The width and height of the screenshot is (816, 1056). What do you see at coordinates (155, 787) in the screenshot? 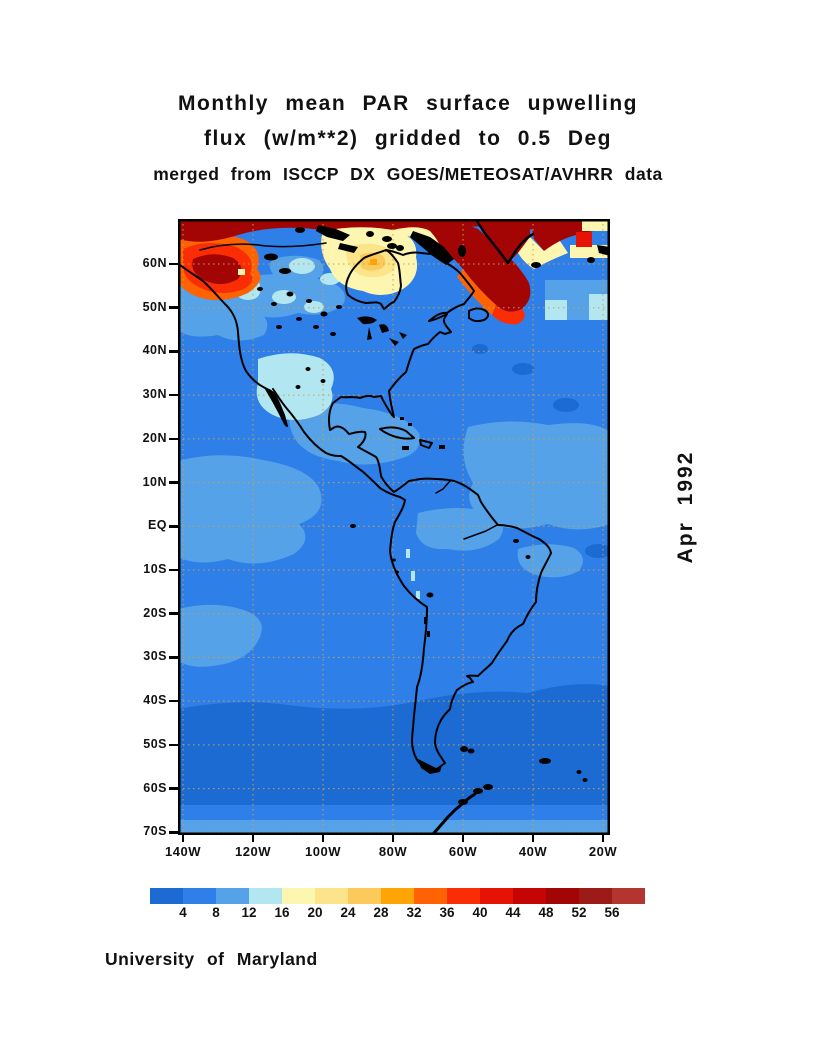
I see `lat-tick-label-60S: 60S` at bounding box center [155, 787].